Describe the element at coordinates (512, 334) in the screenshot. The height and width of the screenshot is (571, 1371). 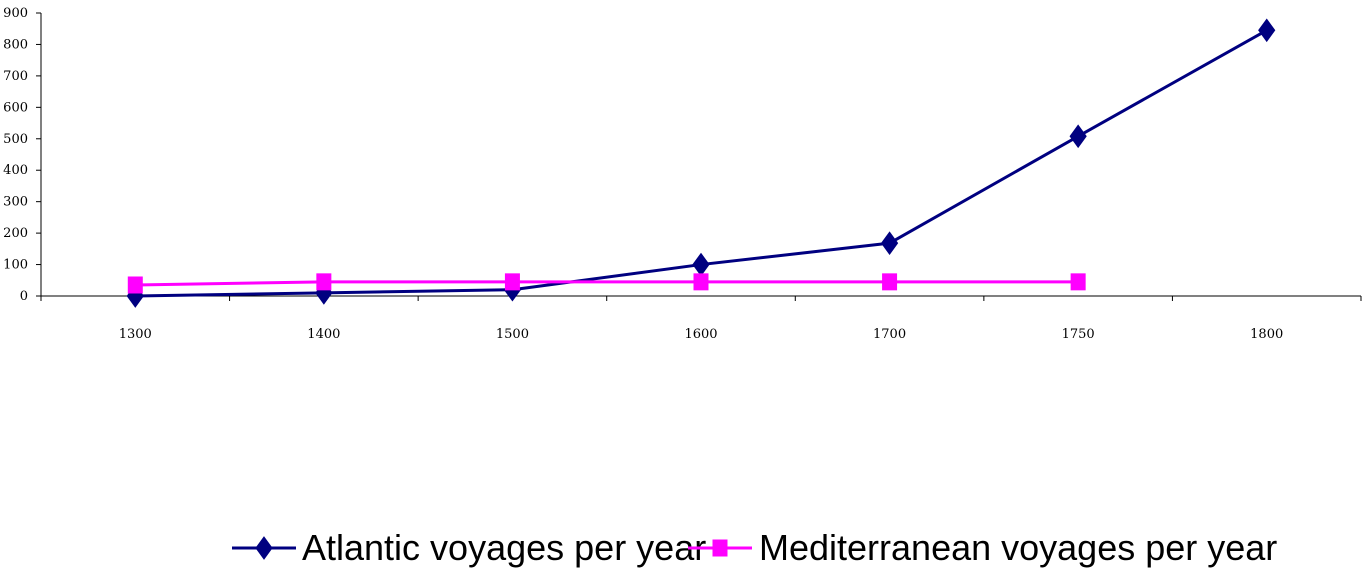
I see `x-tick-label: 1500` at that location.